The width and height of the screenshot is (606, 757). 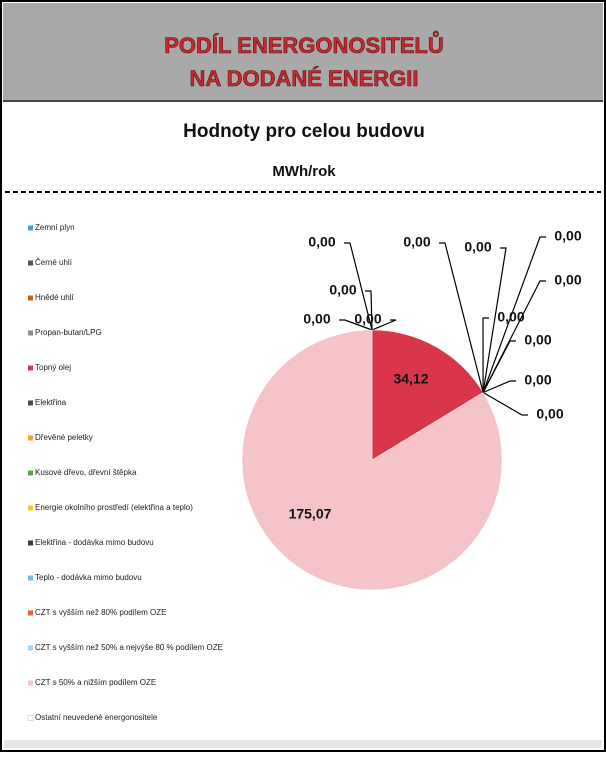 What do you see at coordinates (68, 332) in the screenshot?
I see `legend-label: Propan-butan/LPG` at bounding box center [68, 332].